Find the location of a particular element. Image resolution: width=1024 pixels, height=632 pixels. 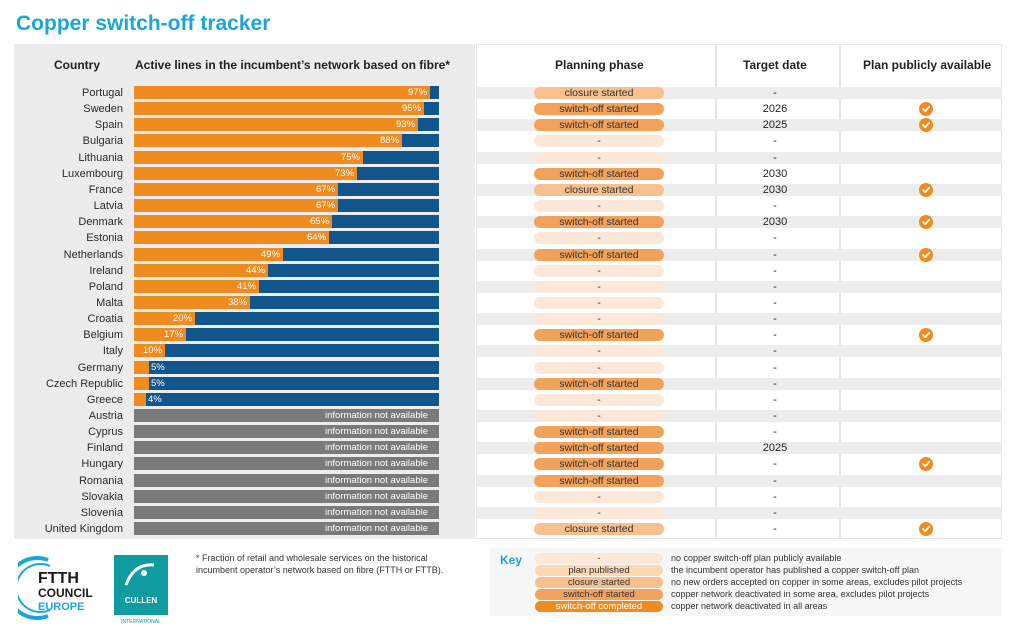

bar-value-label: 65% is located at coordinates (320, 222).